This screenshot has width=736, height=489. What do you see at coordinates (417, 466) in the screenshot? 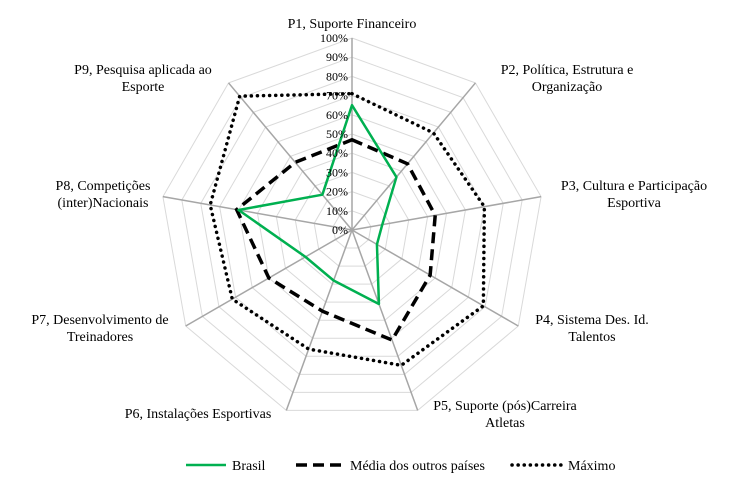
I see `legend-label: Média dos outros países` at bounding box center [417, 466].